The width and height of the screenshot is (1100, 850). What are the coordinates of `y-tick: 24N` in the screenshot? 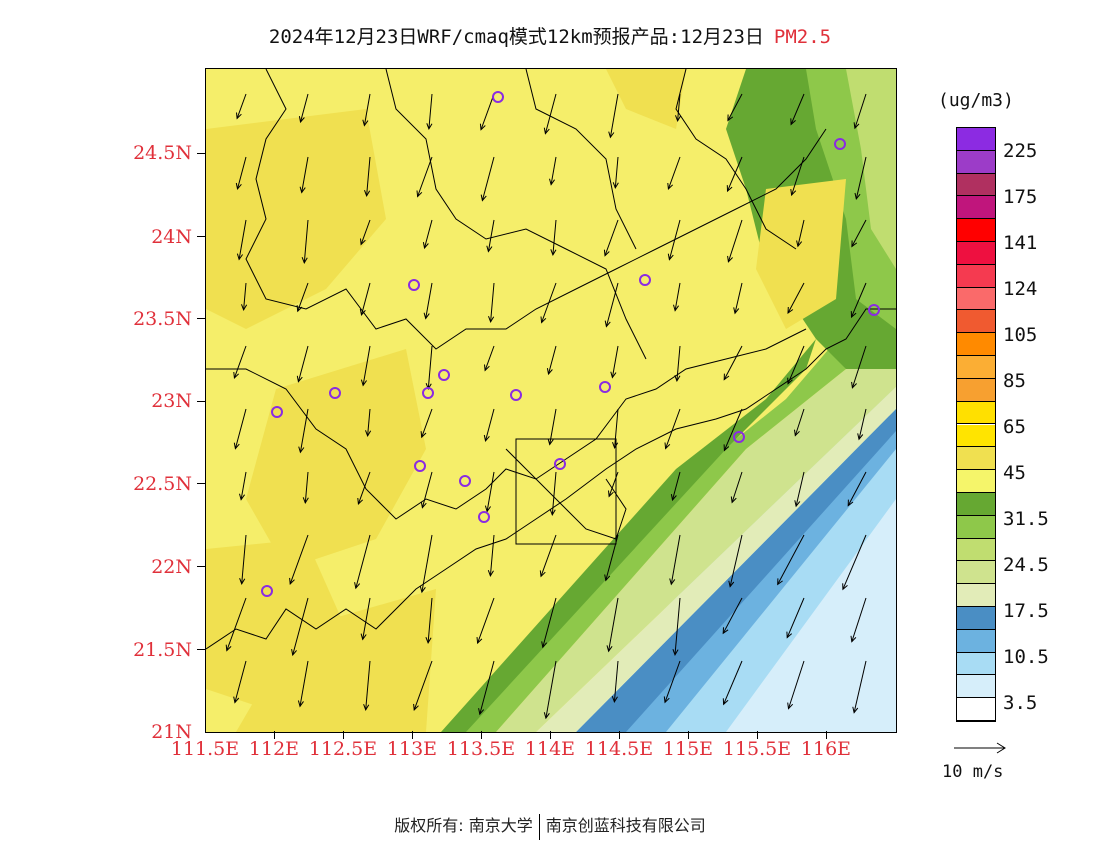 It's located at (171, 237).